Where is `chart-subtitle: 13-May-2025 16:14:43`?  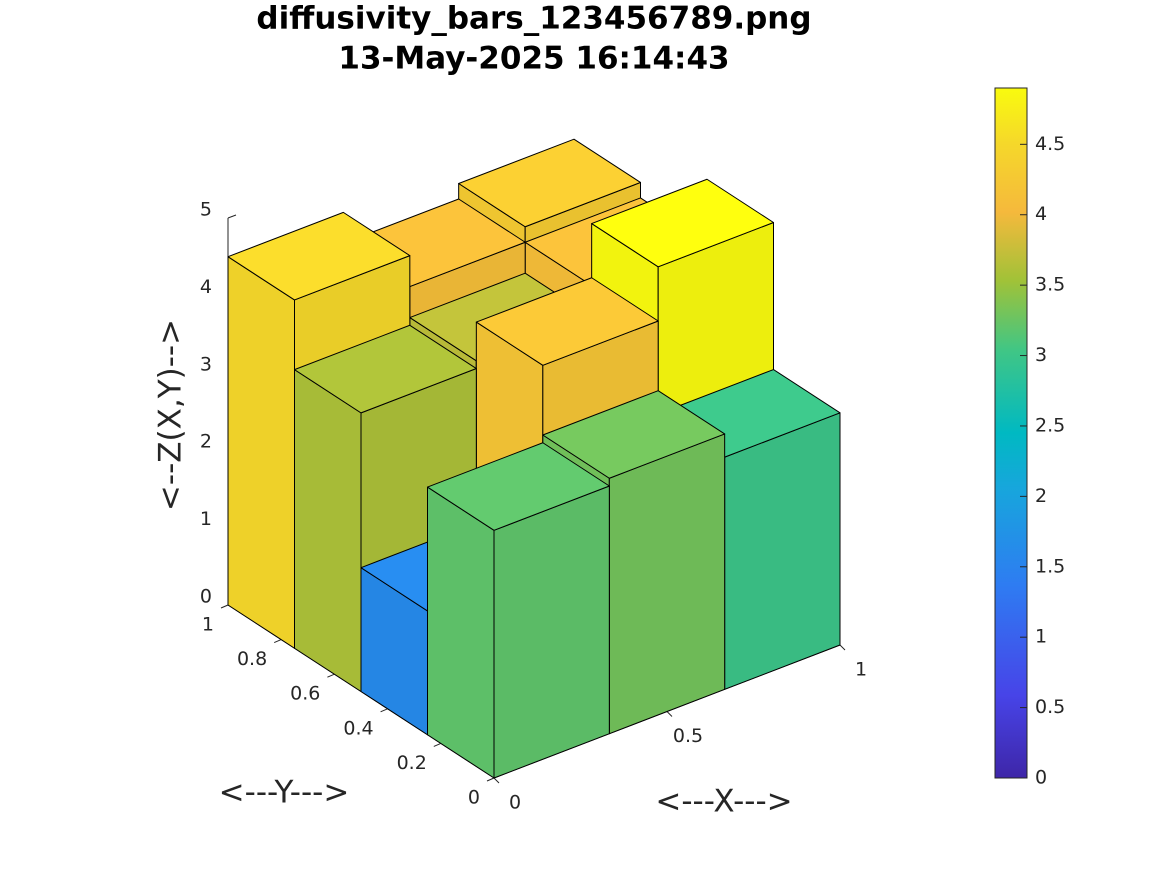
chart-subtitle: 13-May-2025 16:14:43 is located at coordinates (533, 59).